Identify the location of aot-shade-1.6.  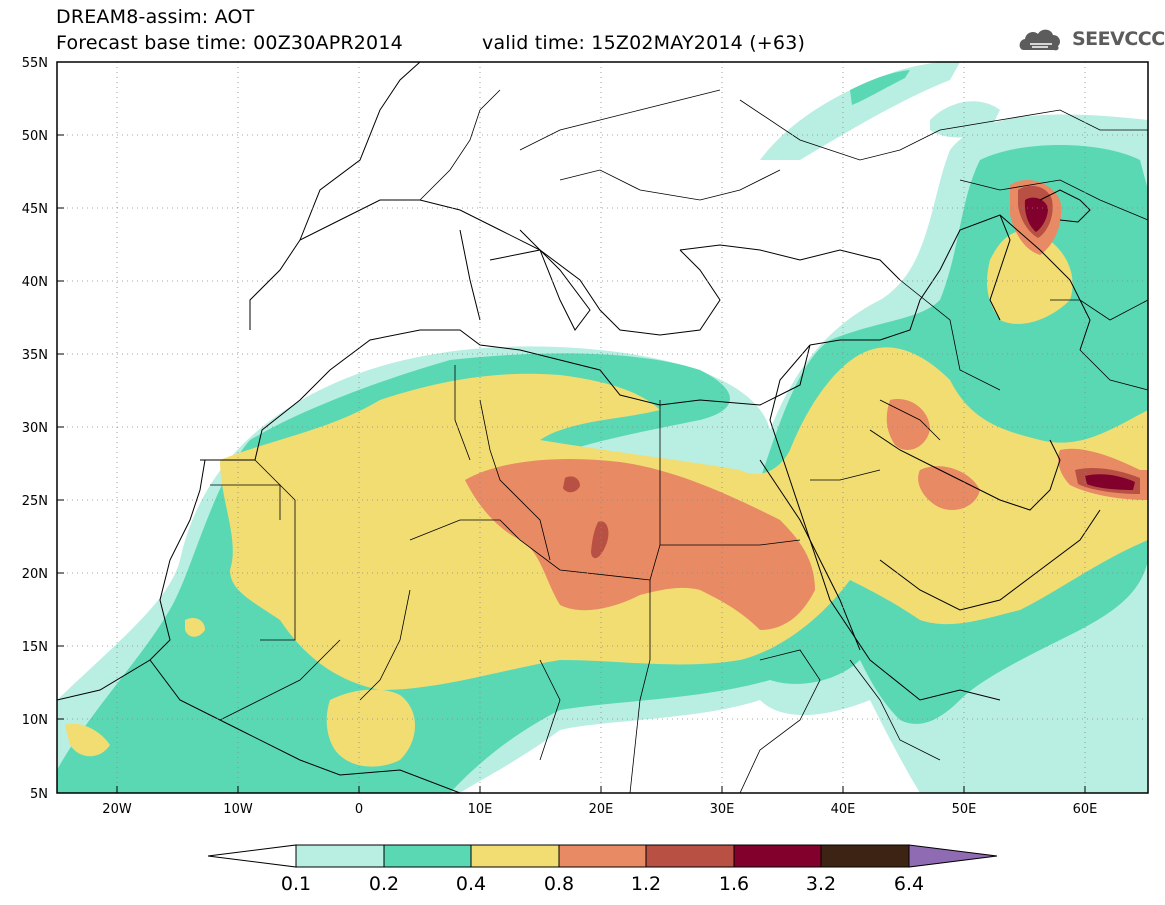
(1079, 343).